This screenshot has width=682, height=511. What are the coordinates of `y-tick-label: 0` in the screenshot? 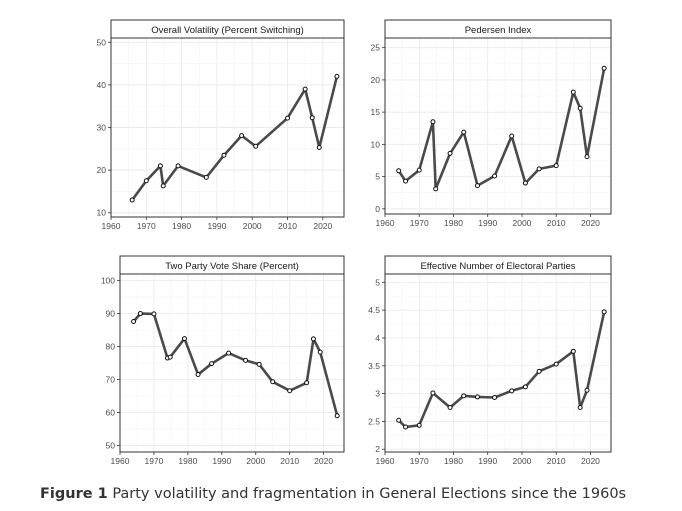 It's located at (377, 209).